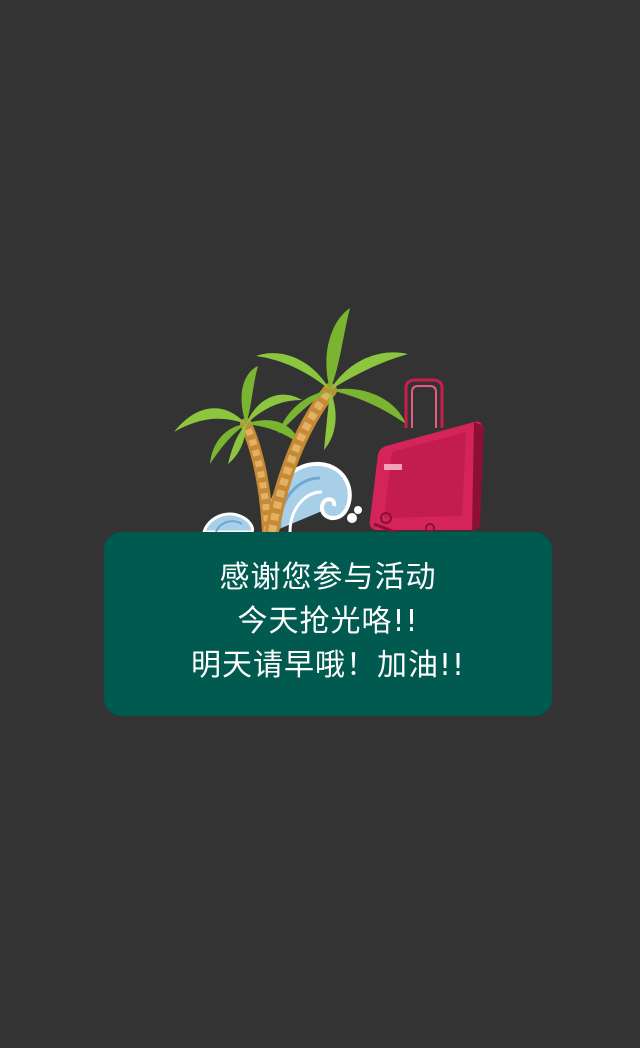 The height and width of the screenshot is (1048, 640). I want to click on thanks-message: 感谢您参与活动, so click(328, 577).